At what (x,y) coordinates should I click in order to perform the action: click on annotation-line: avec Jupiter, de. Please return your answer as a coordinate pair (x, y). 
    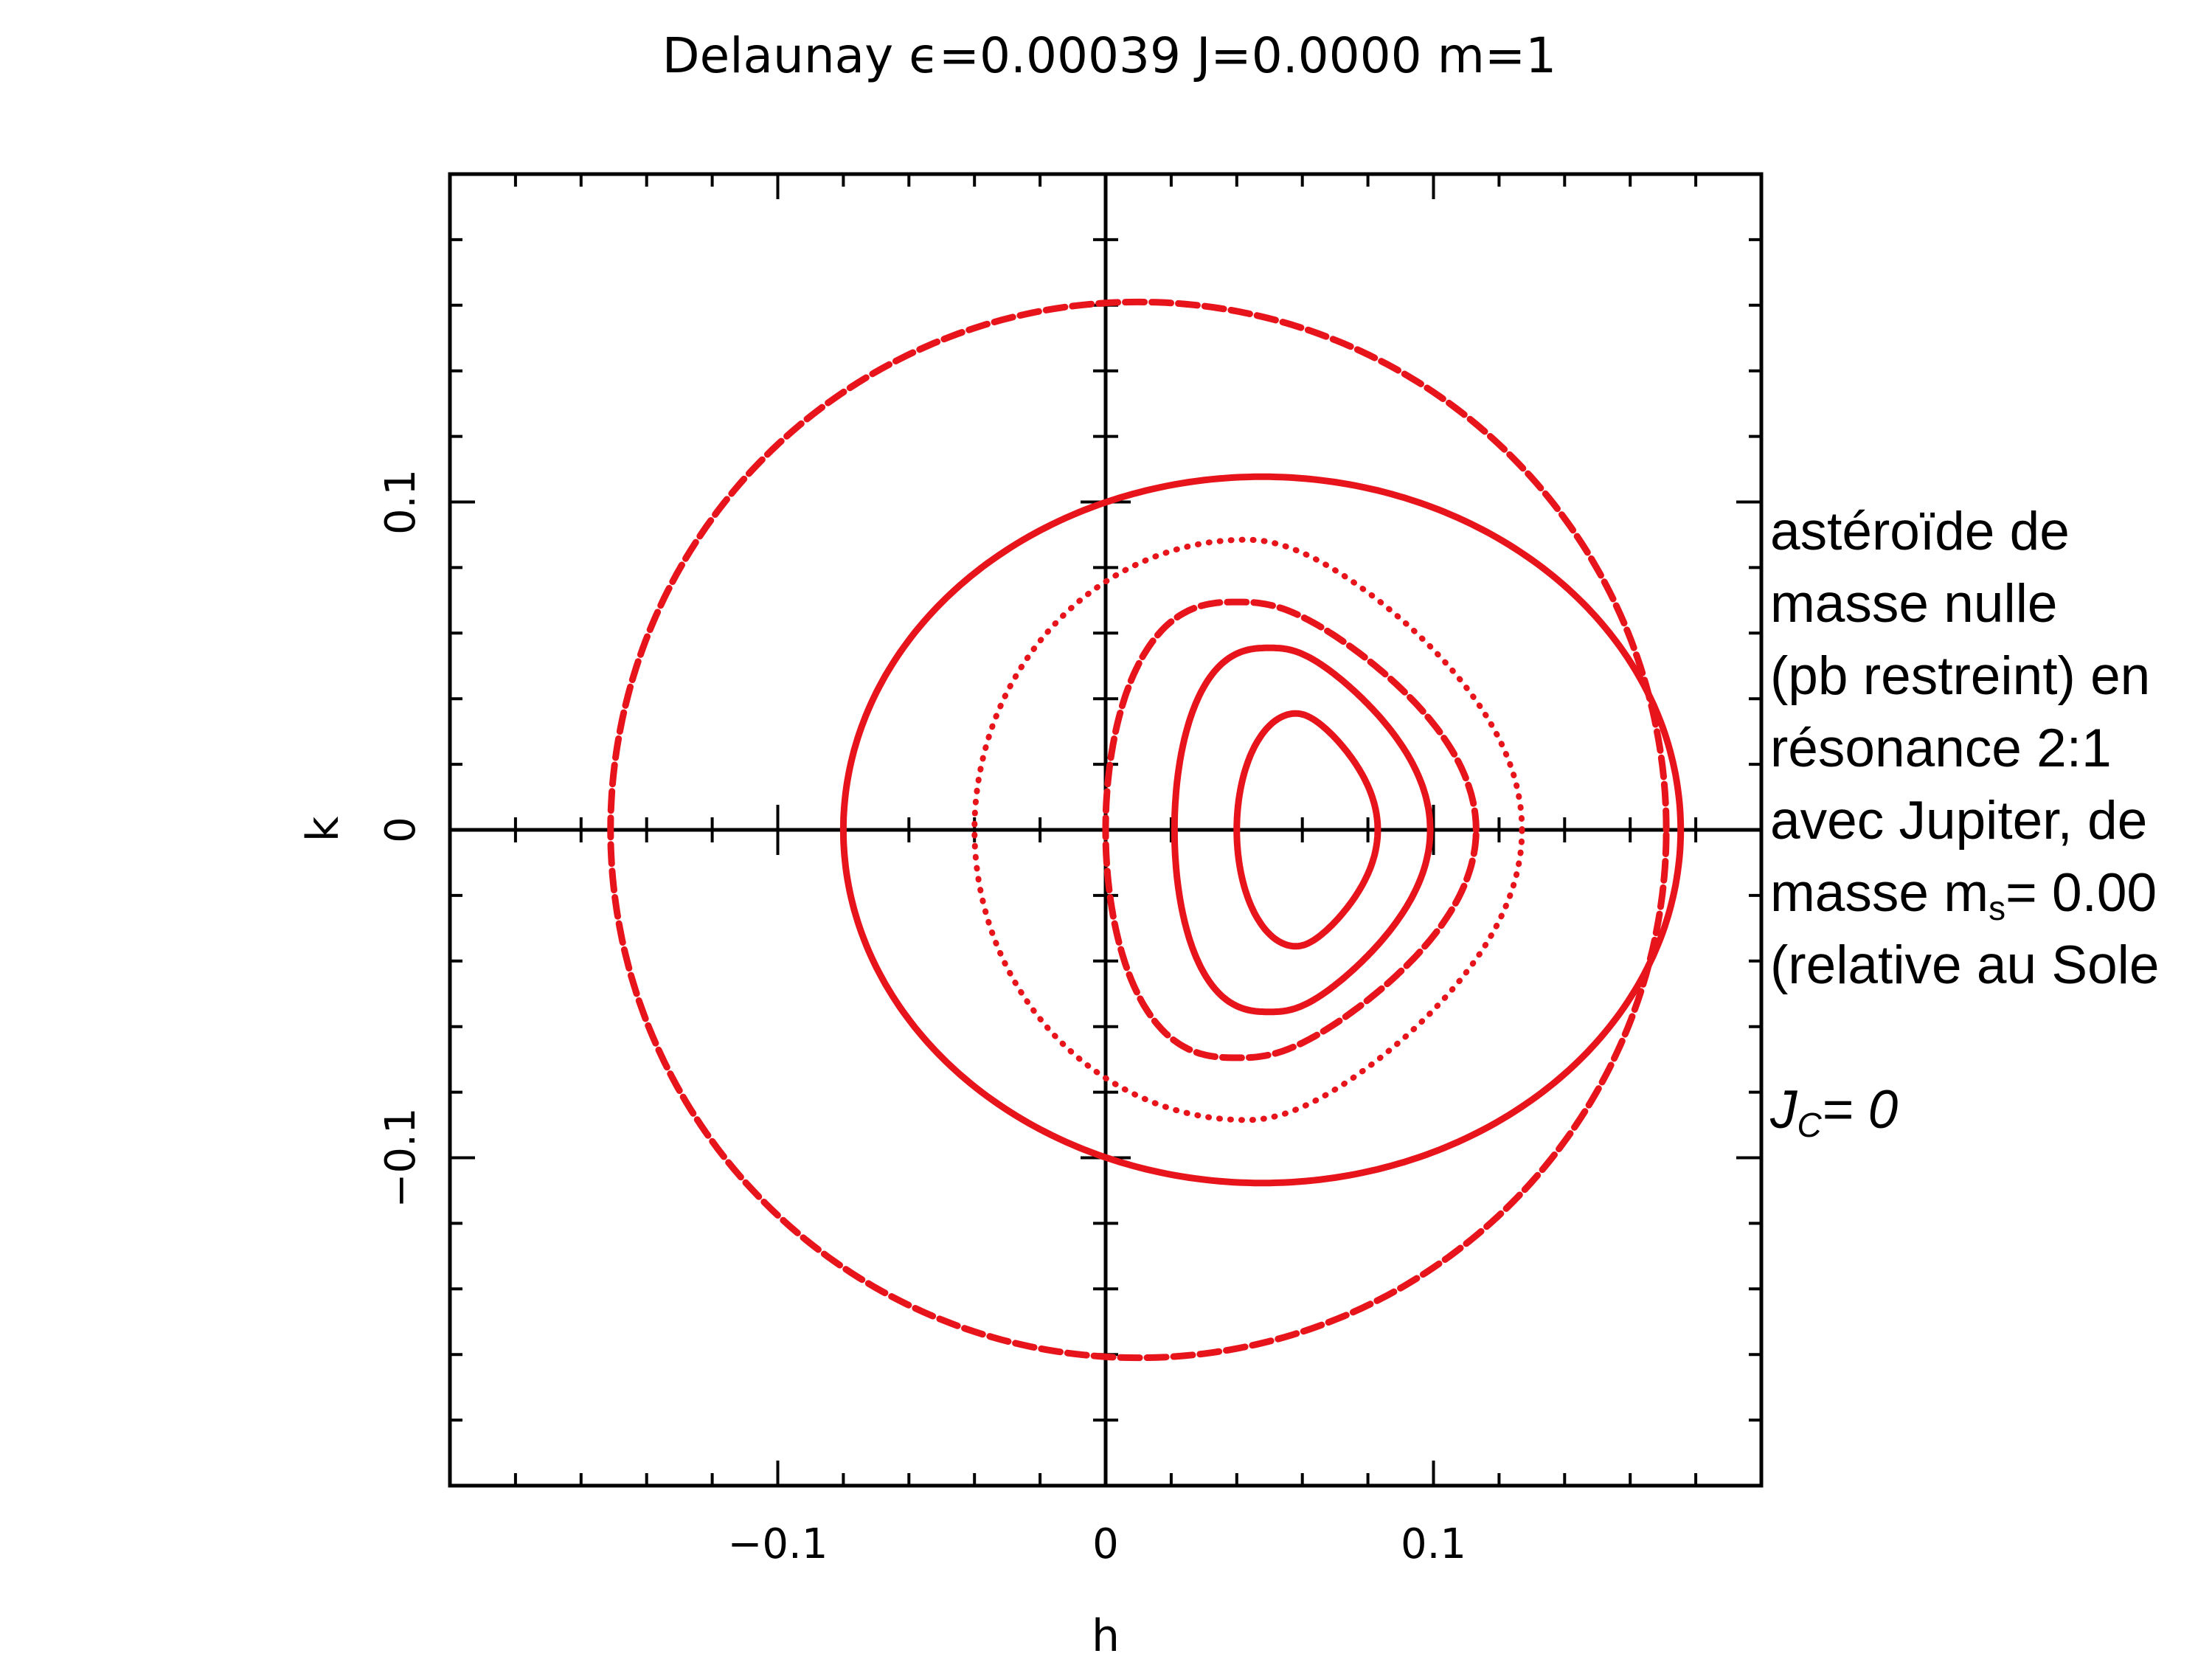
    Looking at the image, I should click on (1959, 821).